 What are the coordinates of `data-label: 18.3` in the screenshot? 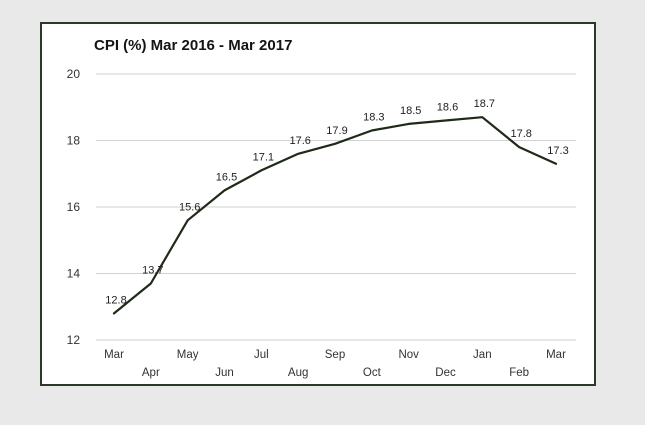 It's located at (373, 118).